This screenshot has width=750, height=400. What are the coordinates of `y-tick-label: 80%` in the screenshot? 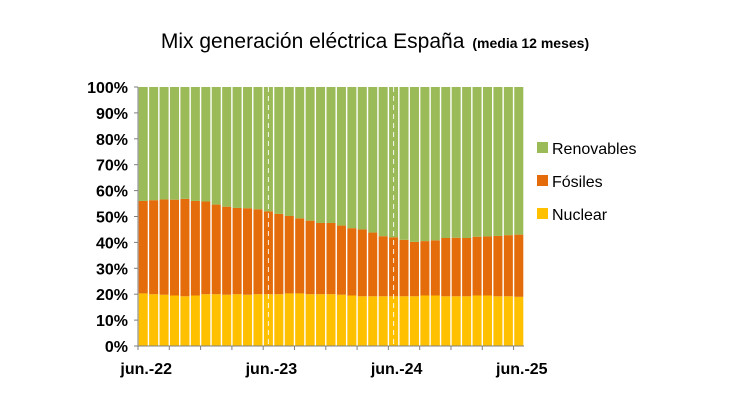 It's located at (112, 140).